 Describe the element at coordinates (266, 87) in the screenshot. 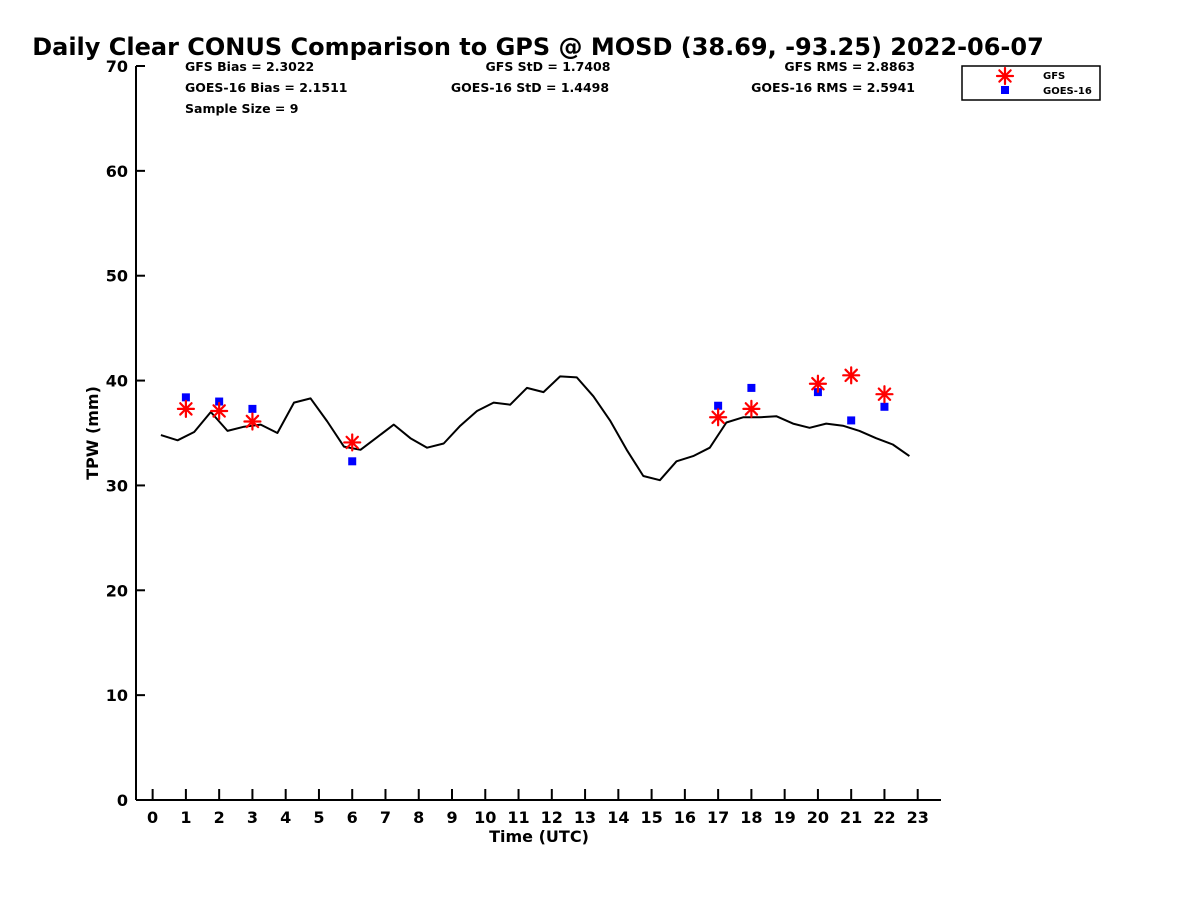

I see `stat-goes-bias: GOES-16 Bias = 2.1511` at that location.